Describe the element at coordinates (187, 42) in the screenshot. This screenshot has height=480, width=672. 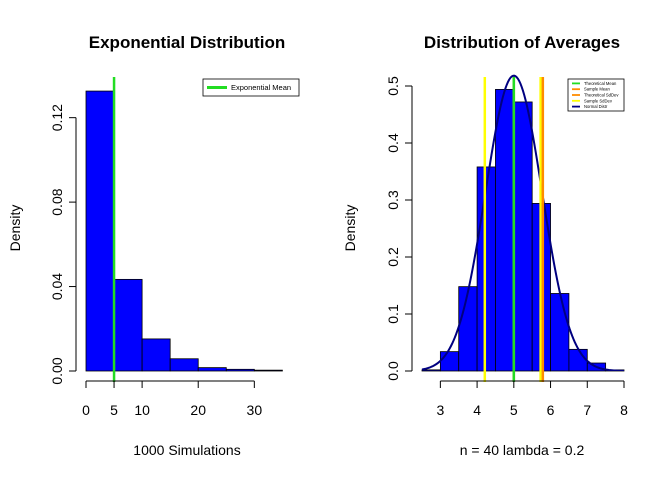
I see `chart-title: Exponential Distribution` at that location.